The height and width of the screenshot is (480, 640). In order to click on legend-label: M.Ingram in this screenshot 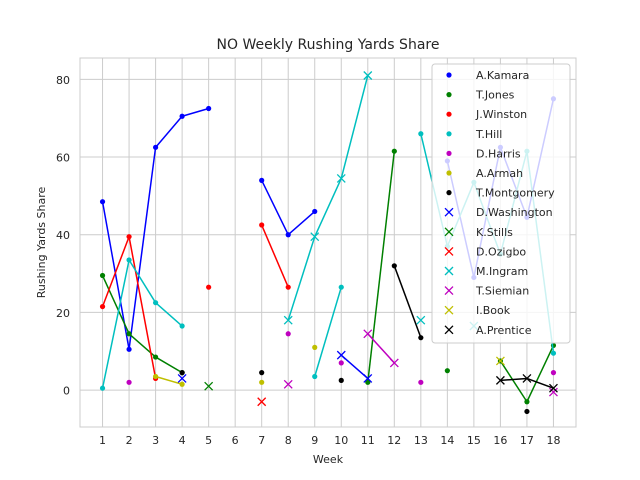, I will do `click(502, 271)`.